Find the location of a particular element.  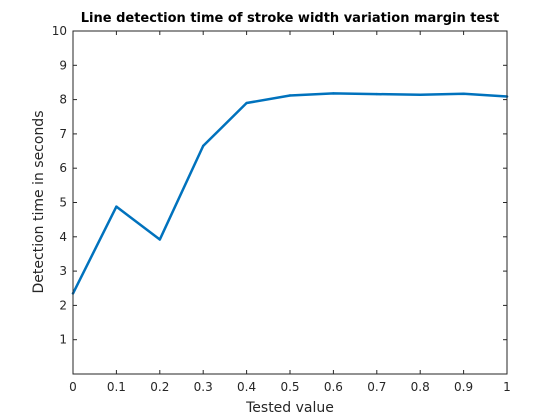

x-tick-label: 0.6 is located at coordinates (333, 387).